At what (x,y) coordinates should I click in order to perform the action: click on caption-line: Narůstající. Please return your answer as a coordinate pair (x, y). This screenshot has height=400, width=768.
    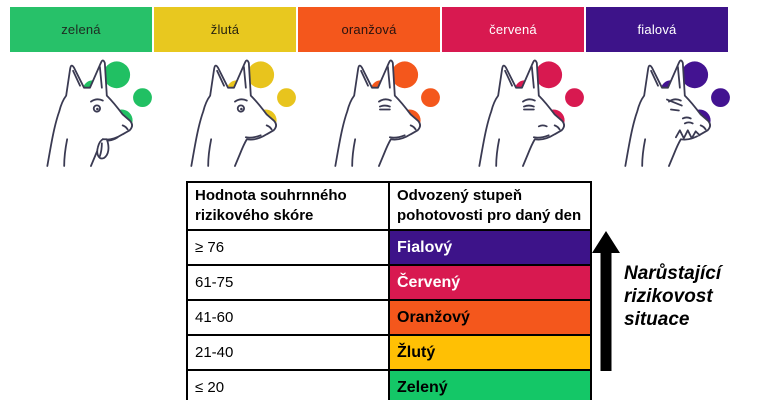
    Looking at the image, I should click on (673, 273).